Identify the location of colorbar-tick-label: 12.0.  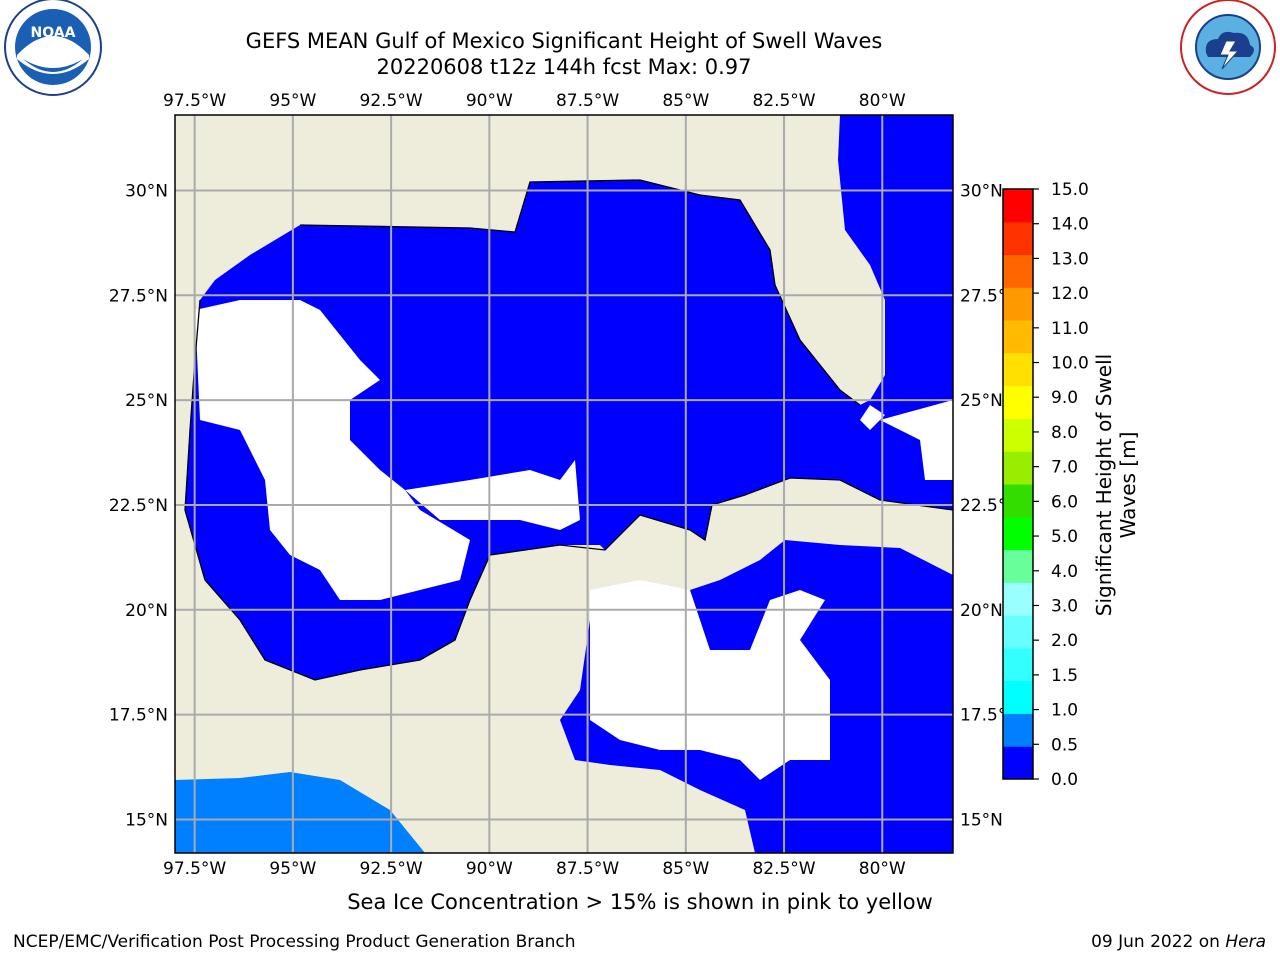
(1070, 294).